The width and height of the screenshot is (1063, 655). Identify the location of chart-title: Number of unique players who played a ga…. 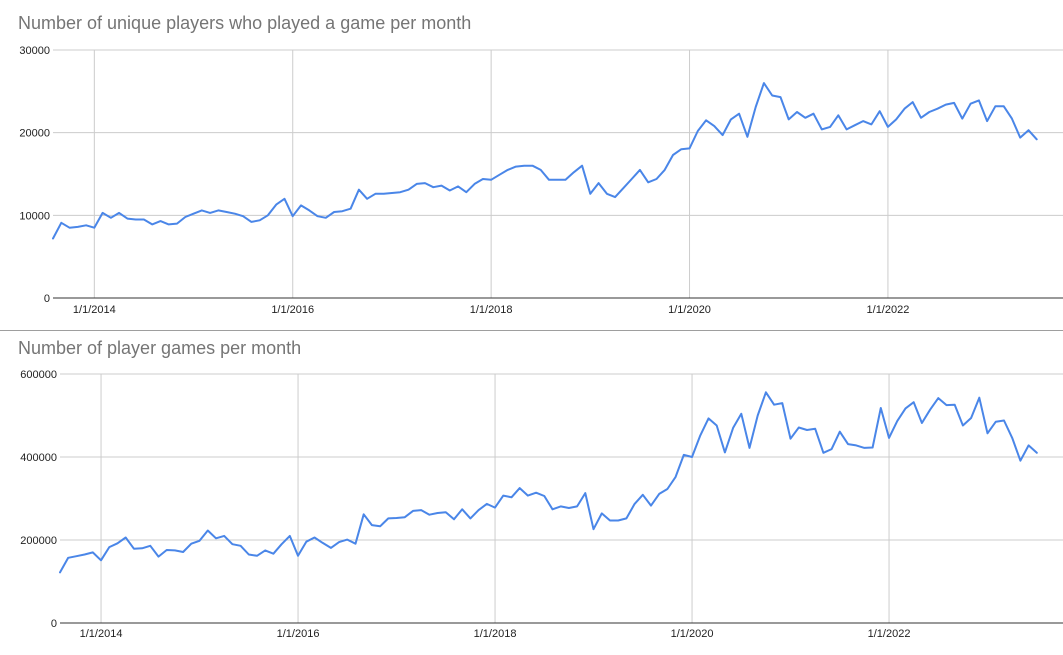
(245, 23).